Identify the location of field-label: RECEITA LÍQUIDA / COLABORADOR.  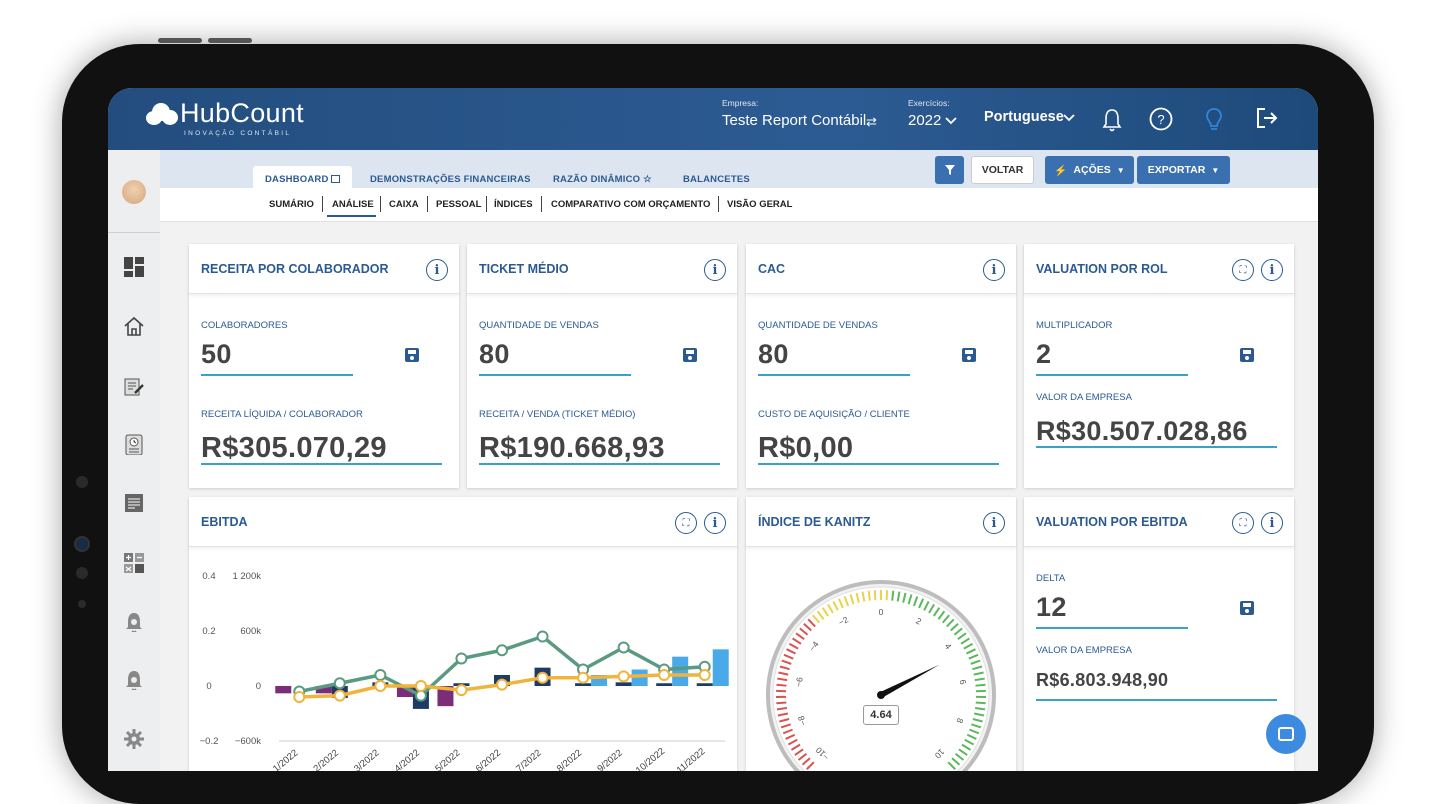
(282, 414).